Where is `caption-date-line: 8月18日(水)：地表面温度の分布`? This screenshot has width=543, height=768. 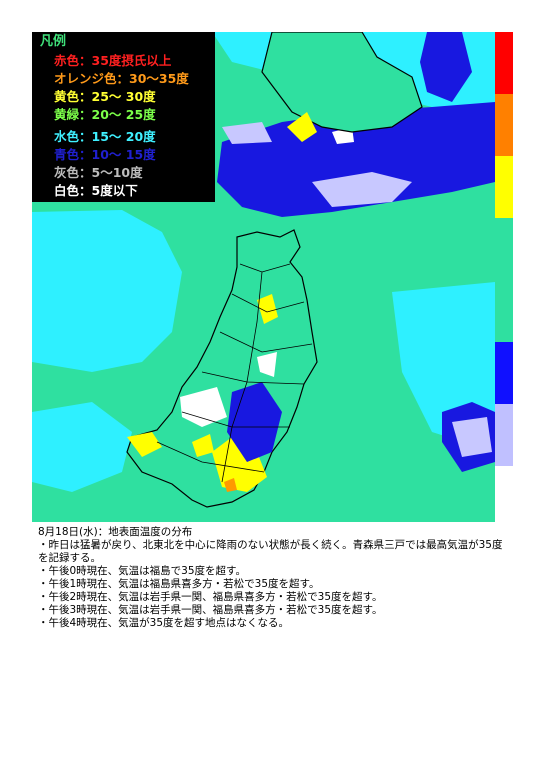 caption-date-line: 8月18日(水)：地表面温度の分布 is located at coordinates (115, 532).